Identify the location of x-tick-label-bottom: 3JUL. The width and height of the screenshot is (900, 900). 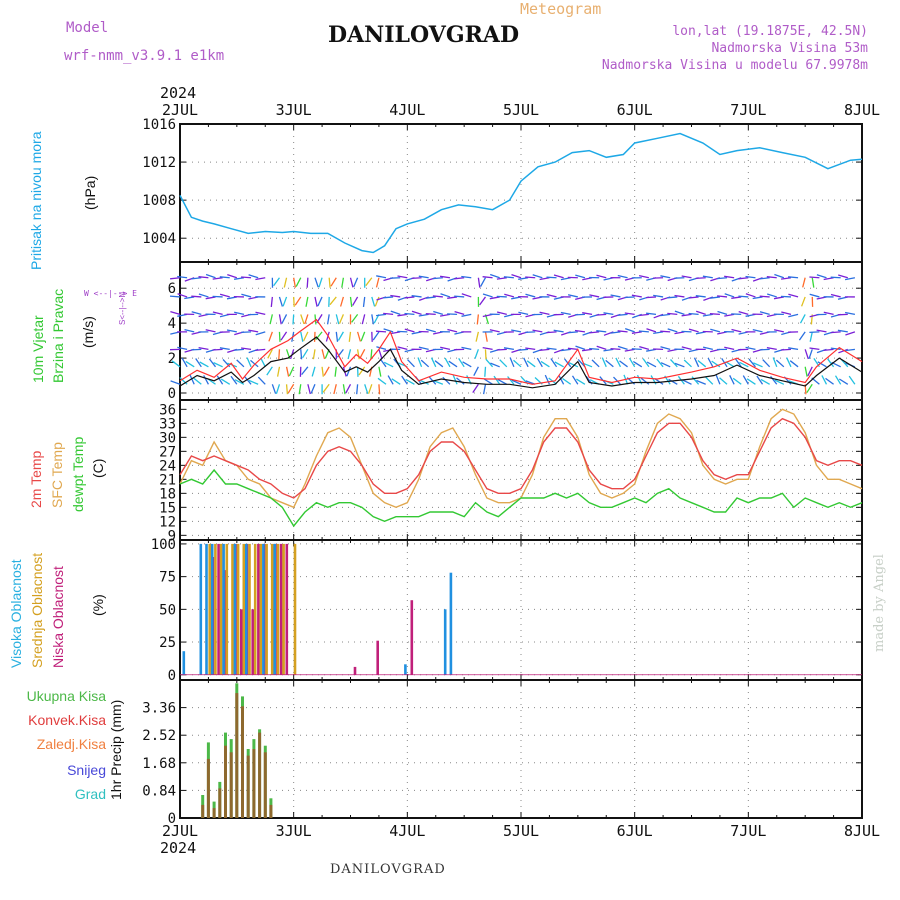
(294, 831).